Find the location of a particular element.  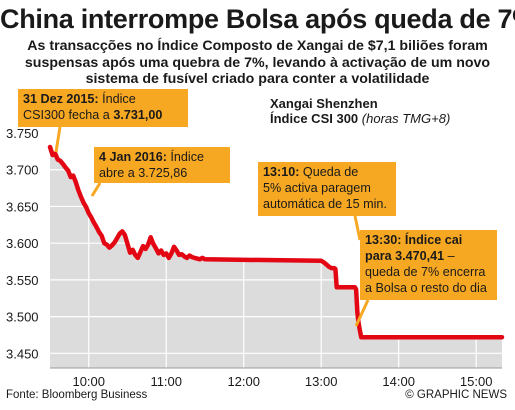

callout-line: abre a 3.725,86 is located at coordinates (143, 173).